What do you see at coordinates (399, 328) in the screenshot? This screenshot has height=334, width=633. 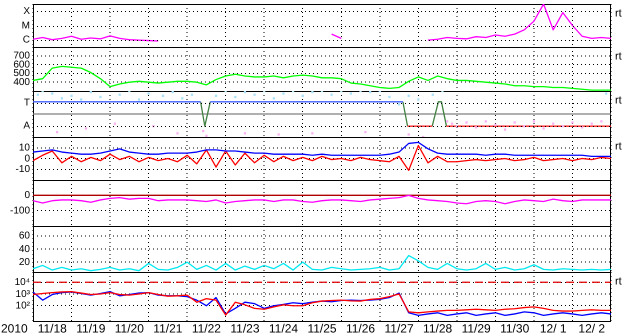 I see `x-tick-label: 11/27` at bounding box center [399, 328].